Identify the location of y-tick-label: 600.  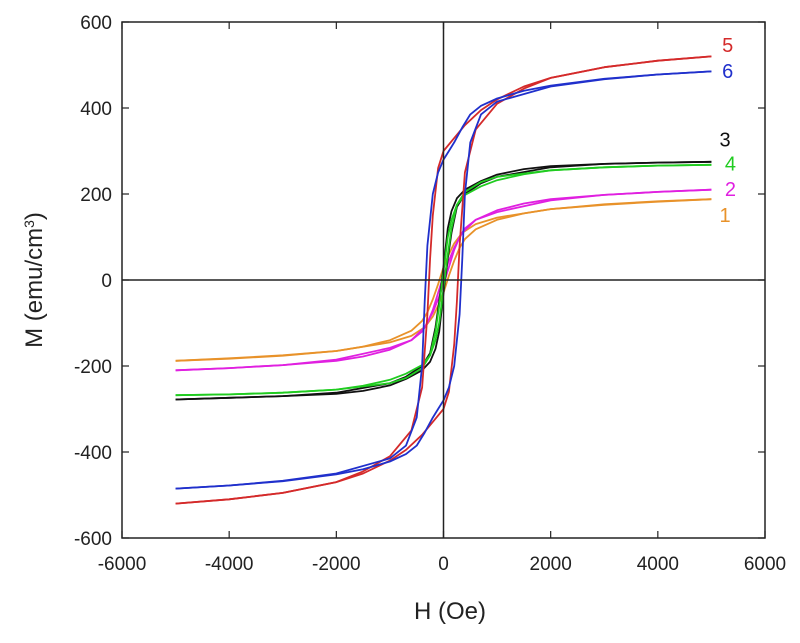
(96, 23).